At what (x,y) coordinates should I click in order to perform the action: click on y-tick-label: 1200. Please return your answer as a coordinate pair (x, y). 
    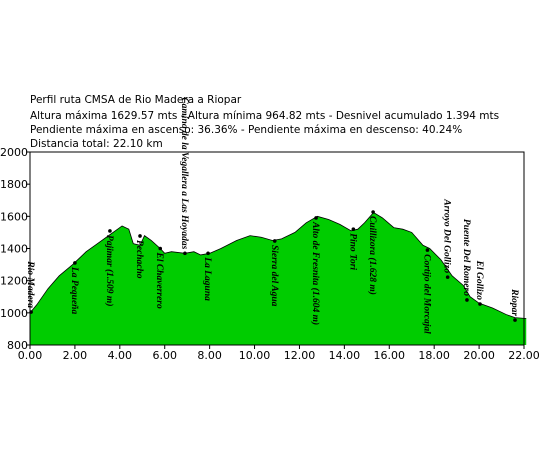
    Looking at the image, I should click on (14, 281).